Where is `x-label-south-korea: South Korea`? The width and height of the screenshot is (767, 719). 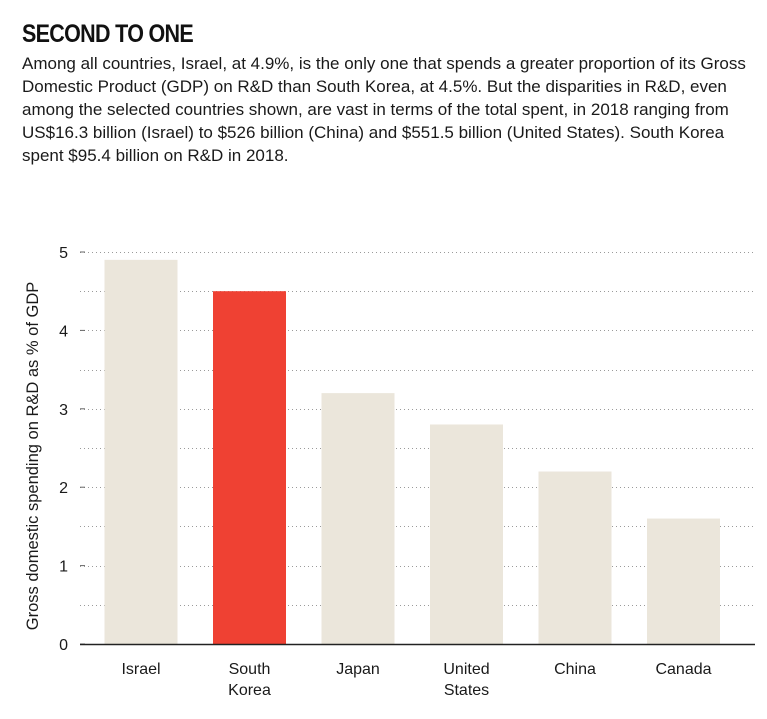 x-label-south-korea: South Korea is located at coordinates (249, 680).